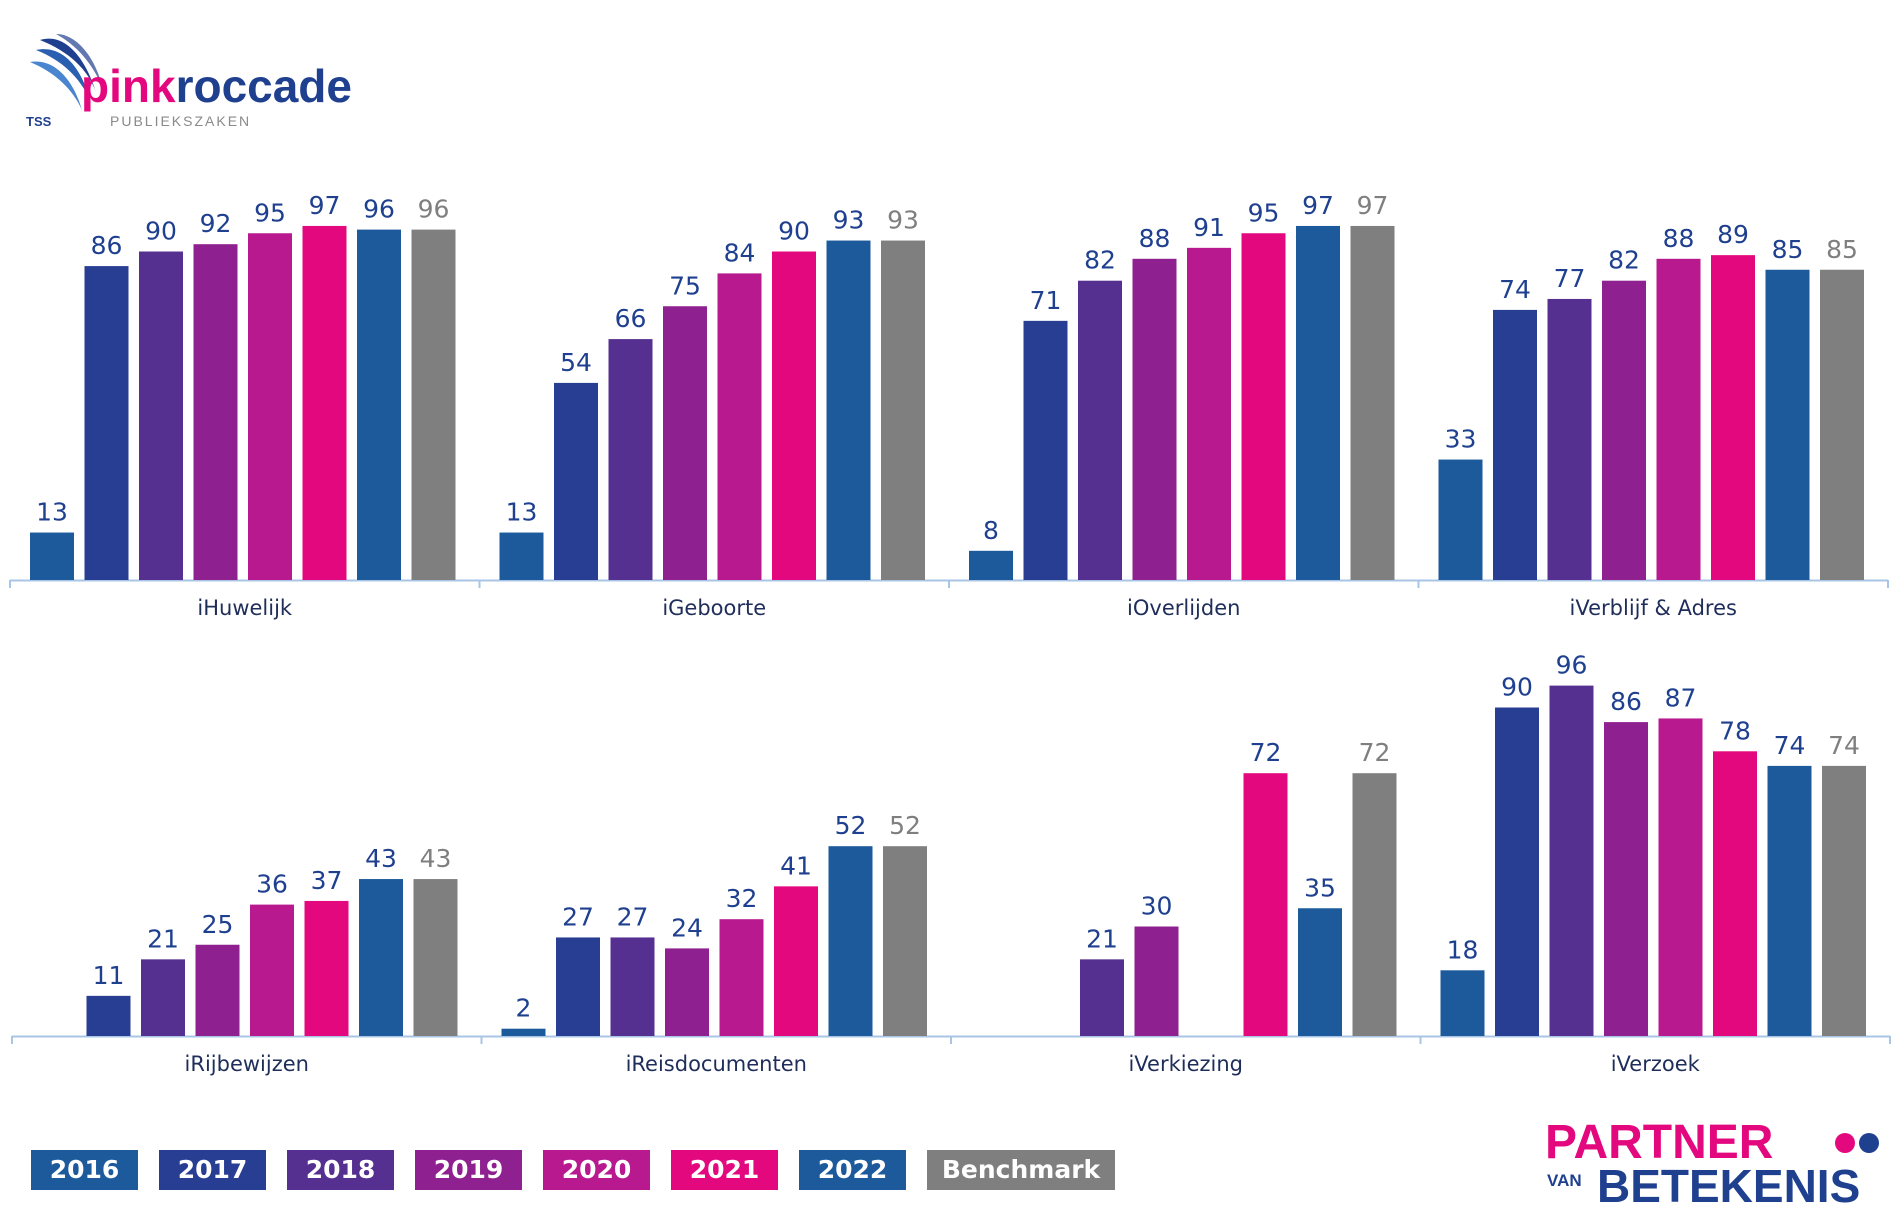 The height and width of the screenshot is (1216, 1894). Describe the element at coordinates (247, 1064) in the screenshot. I see `category-label: iRijbewijzen` at that location.